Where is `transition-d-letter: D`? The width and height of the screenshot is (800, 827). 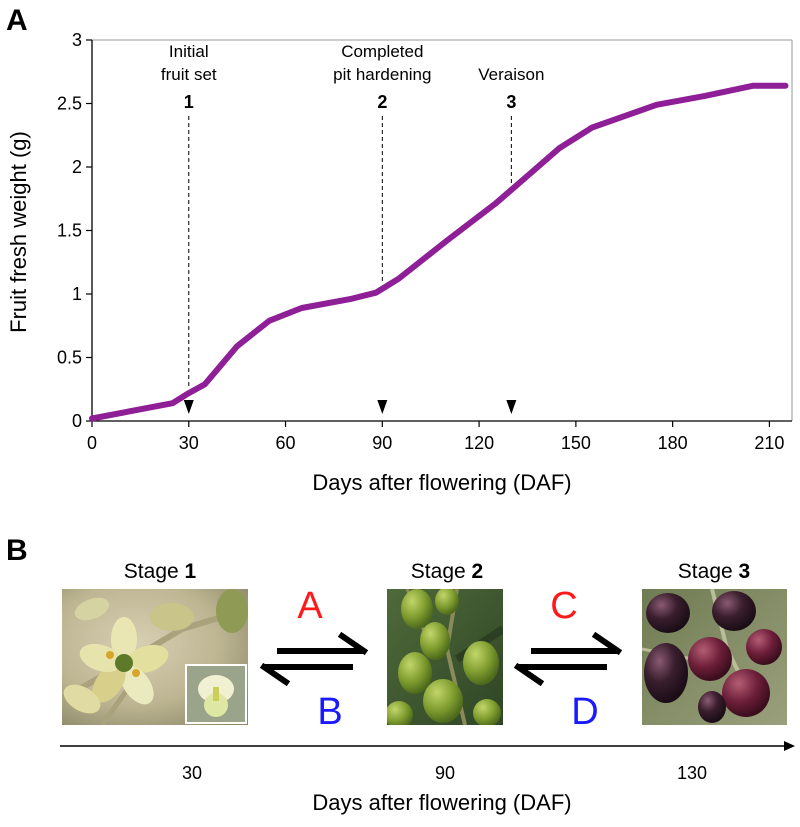 transition-d-letter: D is located at coordinates (584, 712).